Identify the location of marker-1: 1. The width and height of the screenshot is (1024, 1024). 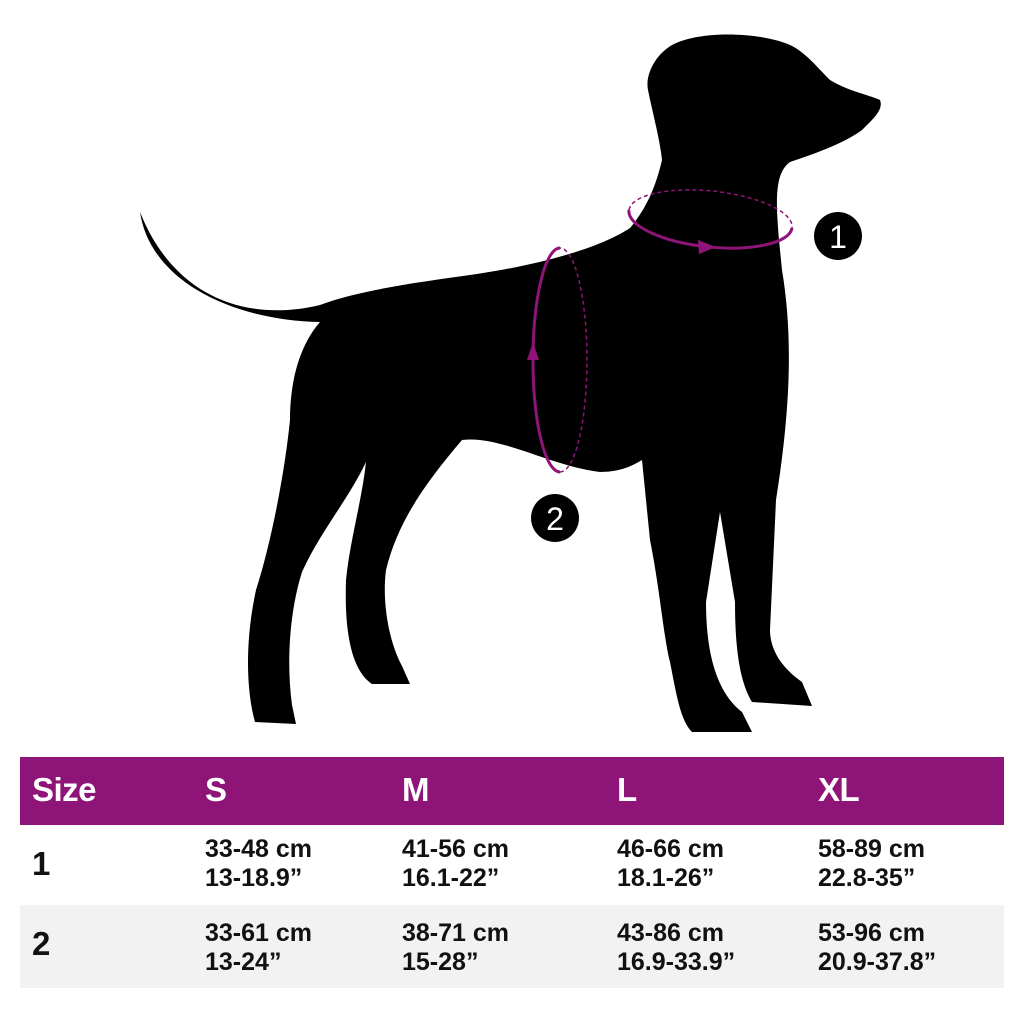
(838, 236).